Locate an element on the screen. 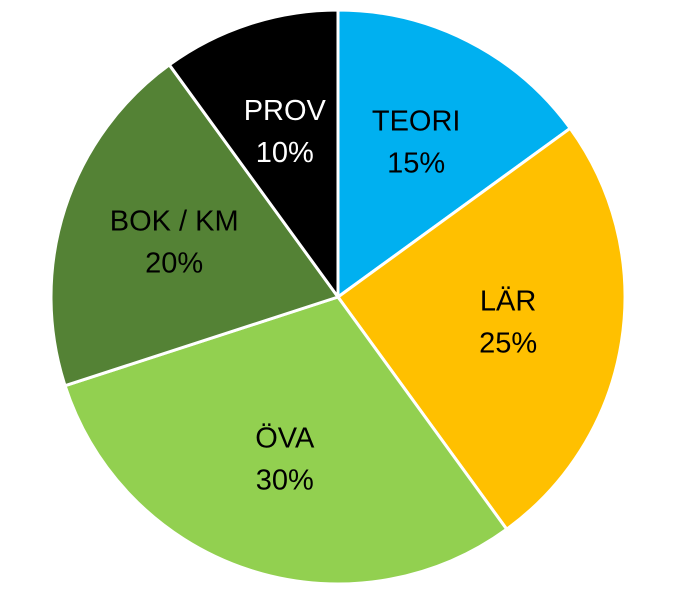 The image size is (676, 599). slice-value-ova: 30% is located at coordinates (285, 480).